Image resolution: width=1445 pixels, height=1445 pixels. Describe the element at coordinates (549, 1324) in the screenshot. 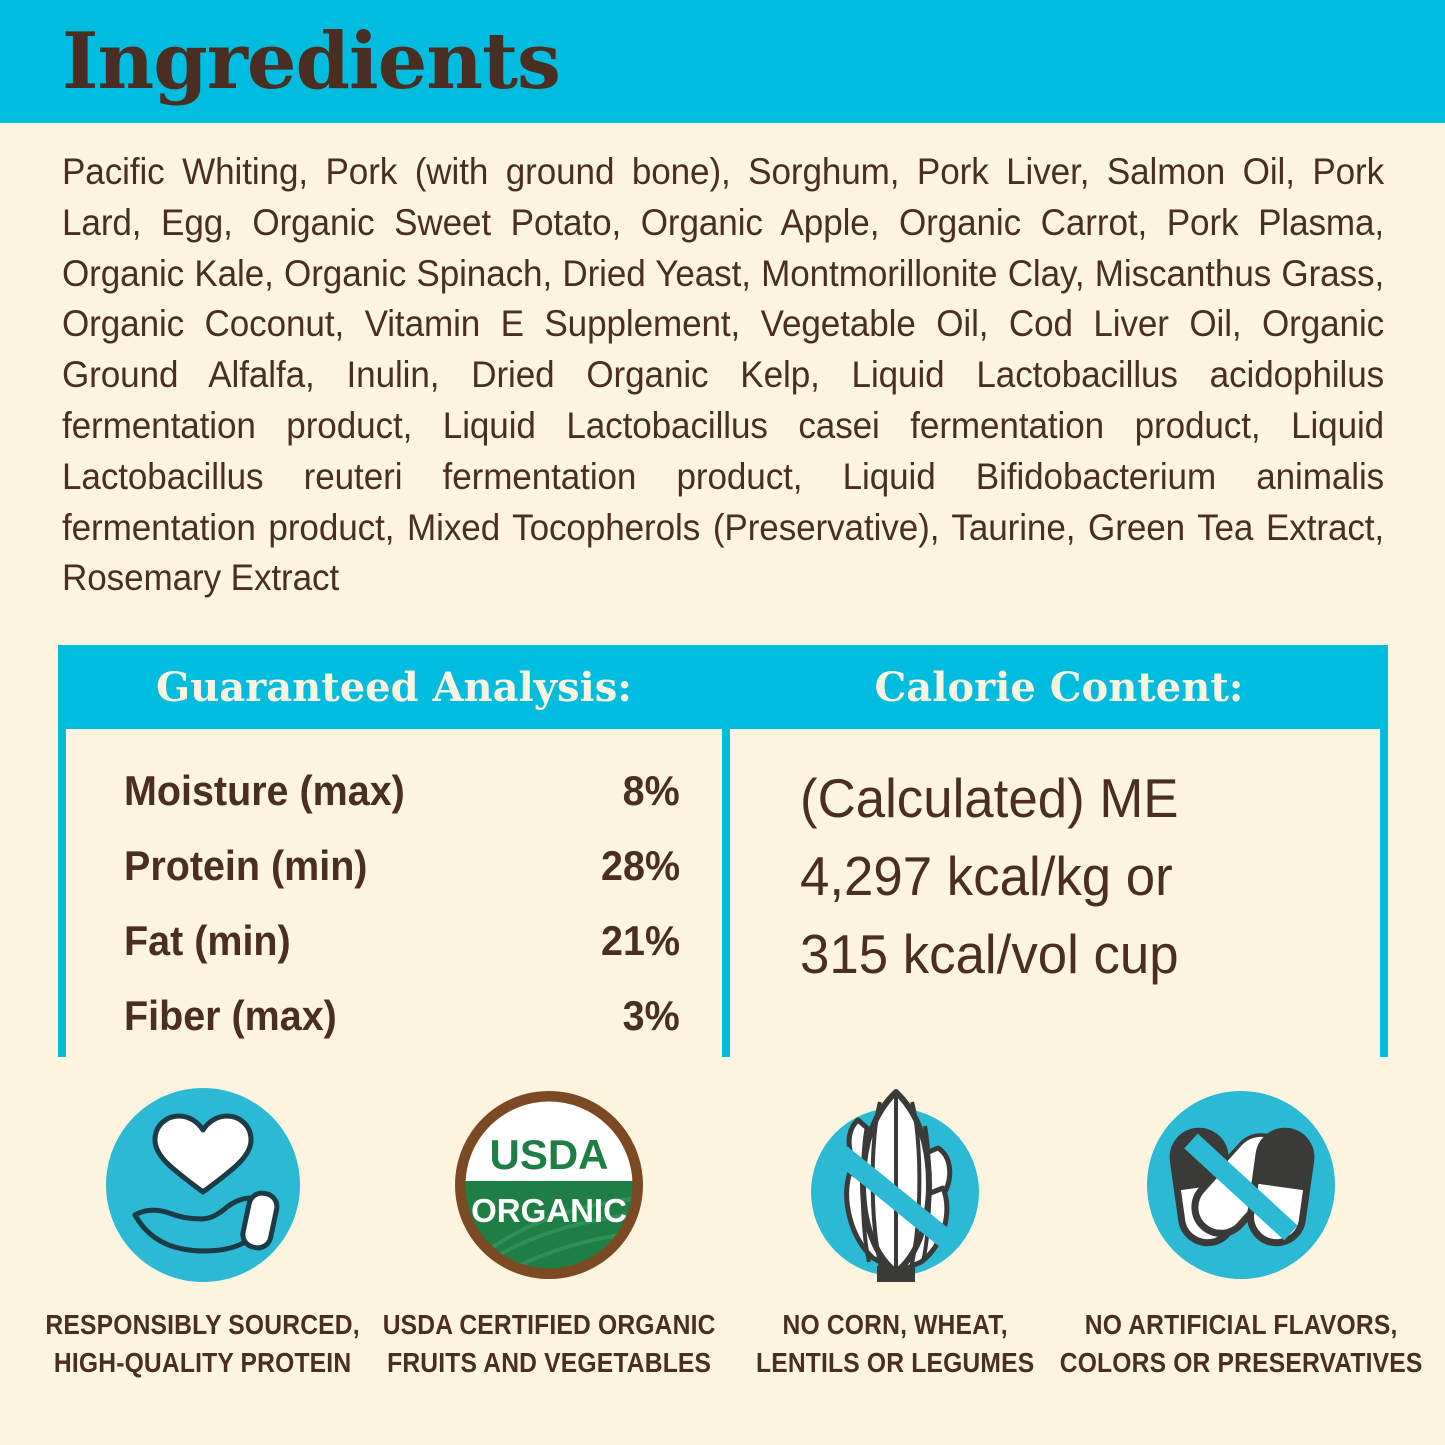

I see `badge-caption-line: USDA CERTIFIED ORGANIC` at that location.